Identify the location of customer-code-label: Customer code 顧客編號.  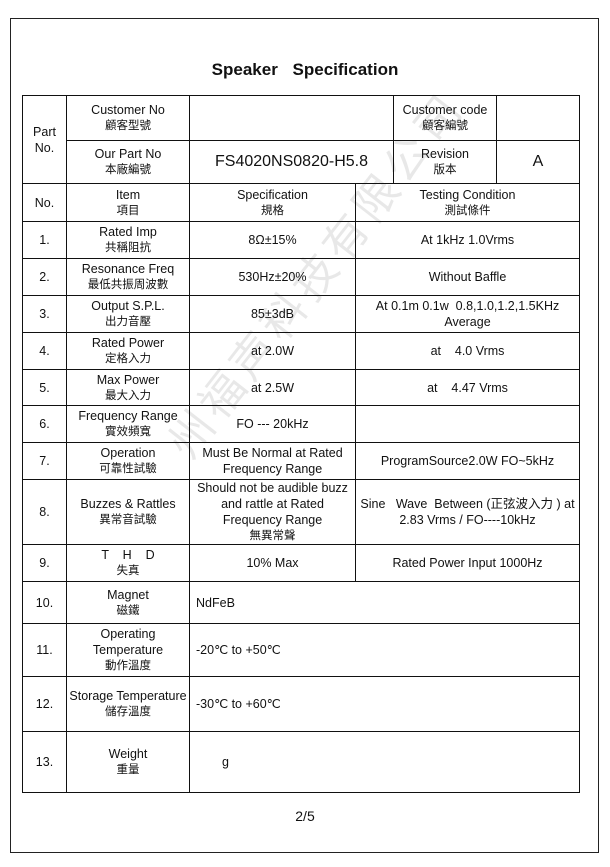
(445, 118).